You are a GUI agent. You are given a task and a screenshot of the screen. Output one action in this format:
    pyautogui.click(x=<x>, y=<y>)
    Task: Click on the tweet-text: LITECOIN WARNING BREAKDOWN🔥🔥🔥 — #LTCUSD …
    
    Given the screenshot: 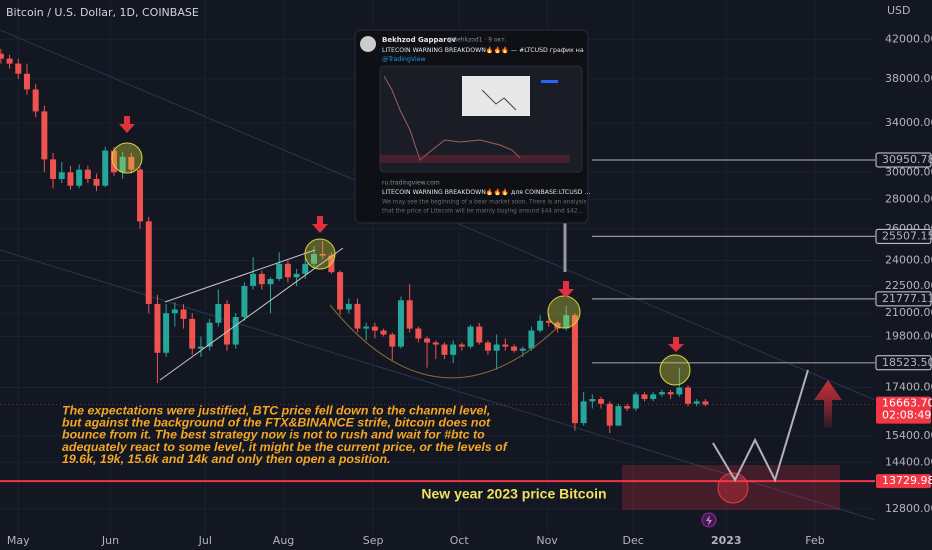 What is the action you would take?
    pyautogui.click(x=483, y=50)
    